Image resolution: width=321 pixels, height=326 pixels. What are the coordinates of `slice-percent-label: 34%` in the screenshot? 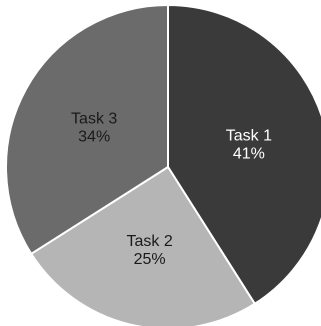 It's located at (94, 136).